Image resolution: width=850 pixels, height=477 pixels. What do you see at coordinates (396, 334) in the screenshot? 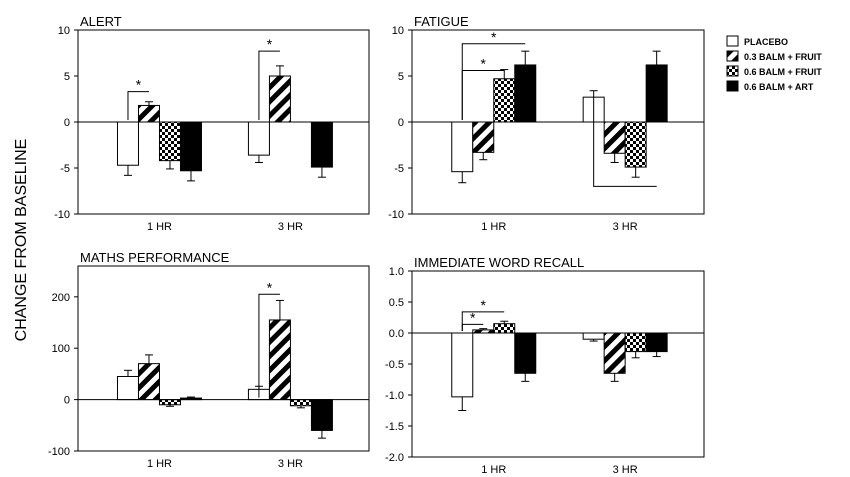
I see `y-tick-label: 0.0` at bounding box center [396, 334].